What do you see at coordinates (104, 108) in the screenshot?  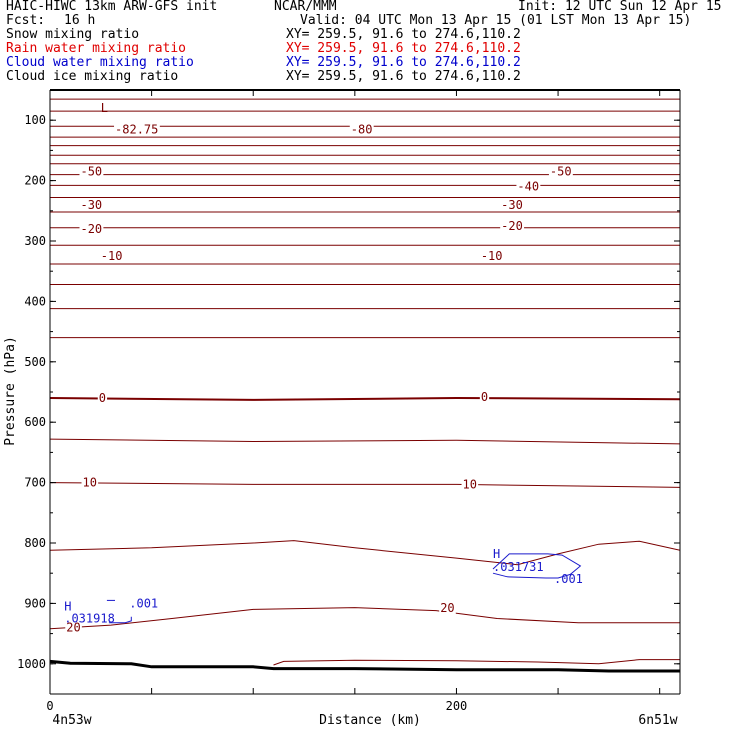 I see `extremum-label: L` at bounding box center [104, 108].